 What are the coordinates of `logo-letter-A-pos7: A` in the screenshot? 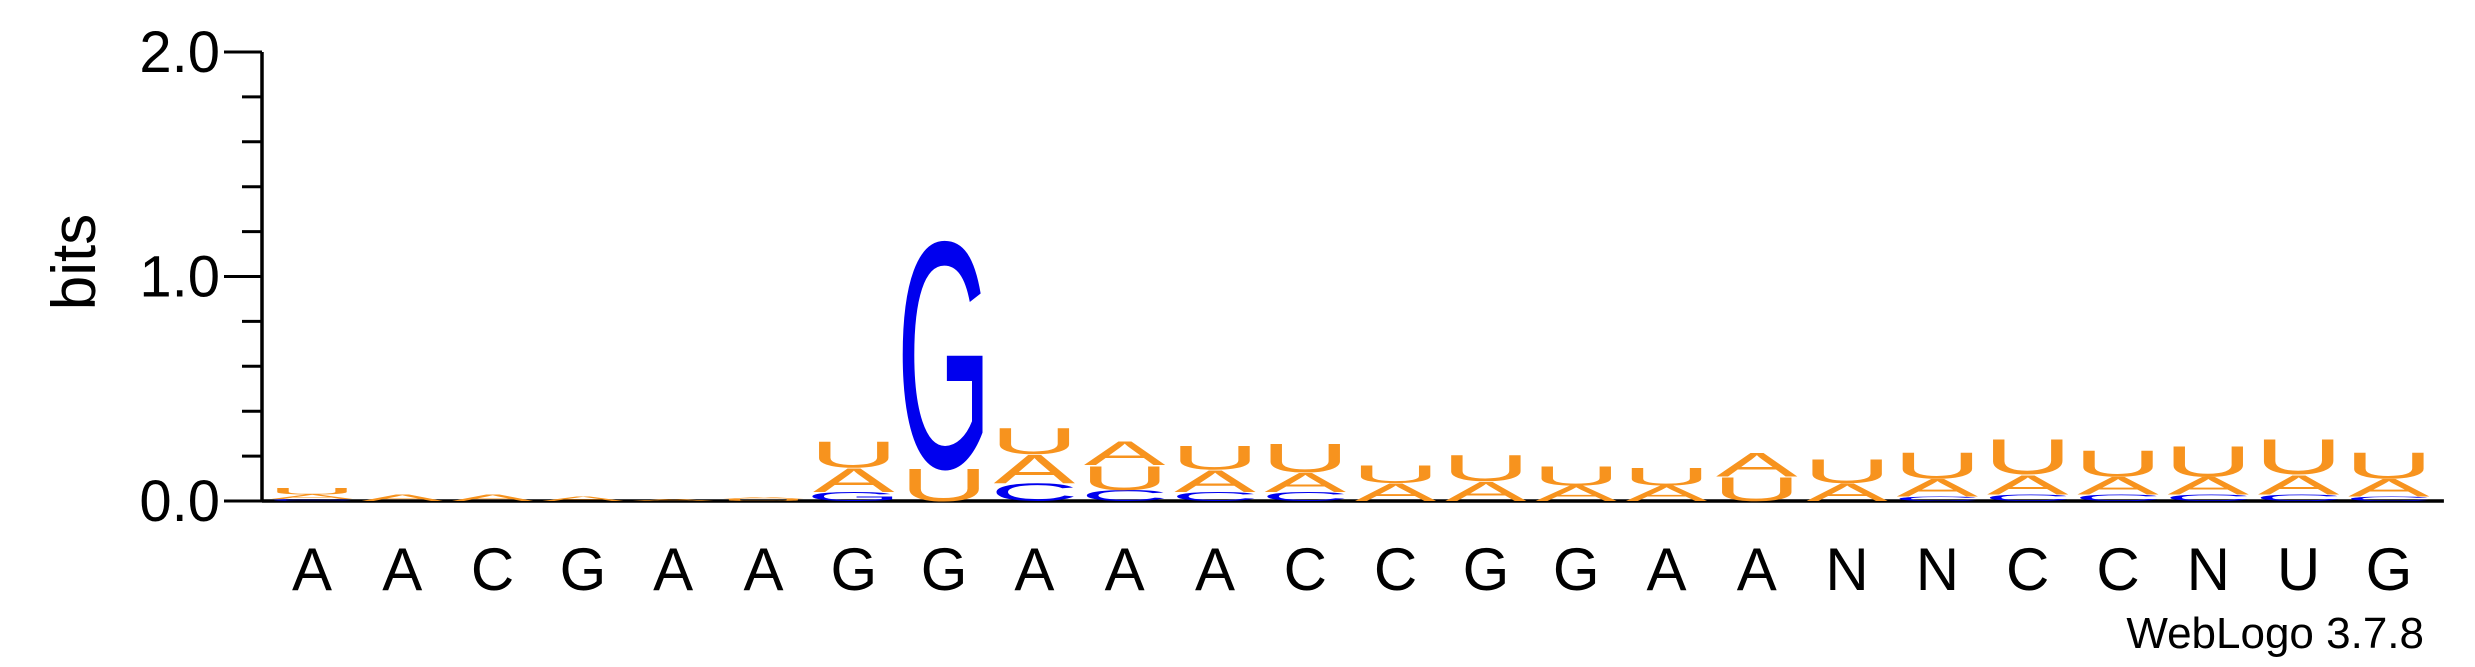 It's located at (854, 480).